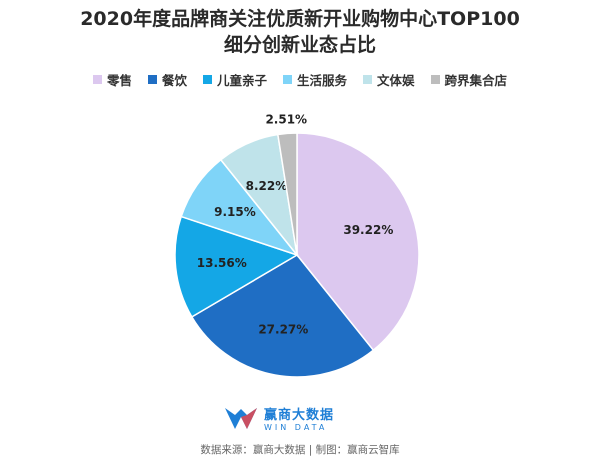 The height and width of the screenshot is (460, 600). What do you see at coordinates (222, 263) in the screenshot?
I see `slice-label: 13.56%` at bounding box center [222, 263].